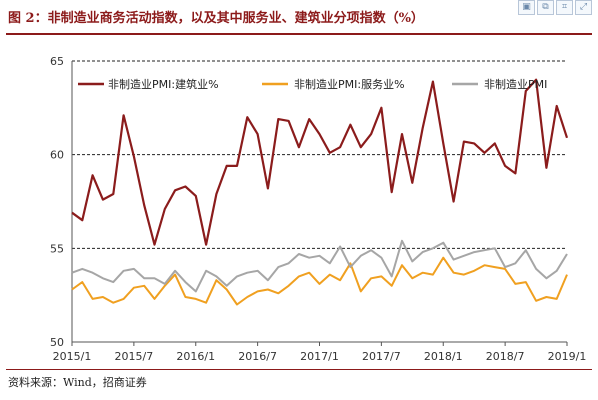  I want to click on x-tick-label: 2016/1, so click(195, 356).